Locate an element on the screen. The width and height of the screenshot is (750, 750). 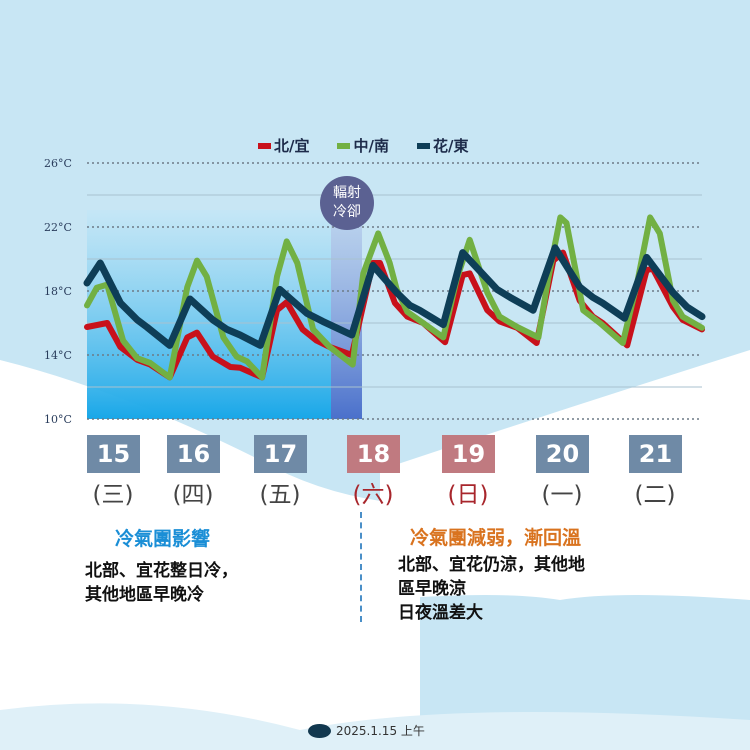
day-box: 15 is located at coordinates (113, 454).